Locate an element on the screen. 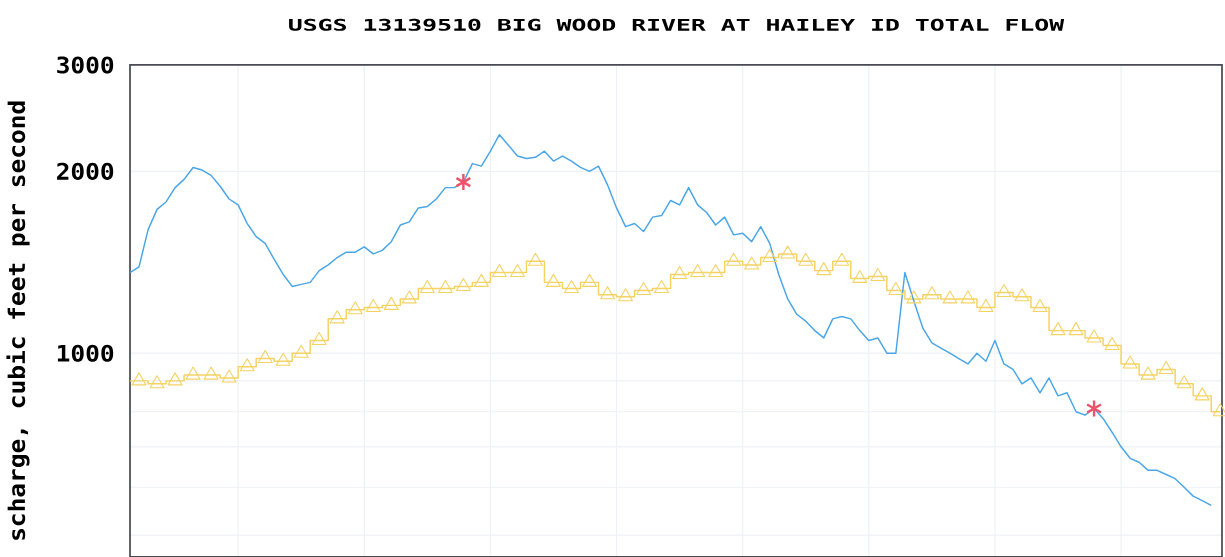 The width and height of the screenshot is (1225, 557). y-tick-label: 2000 is located at coordinates (85, 171).